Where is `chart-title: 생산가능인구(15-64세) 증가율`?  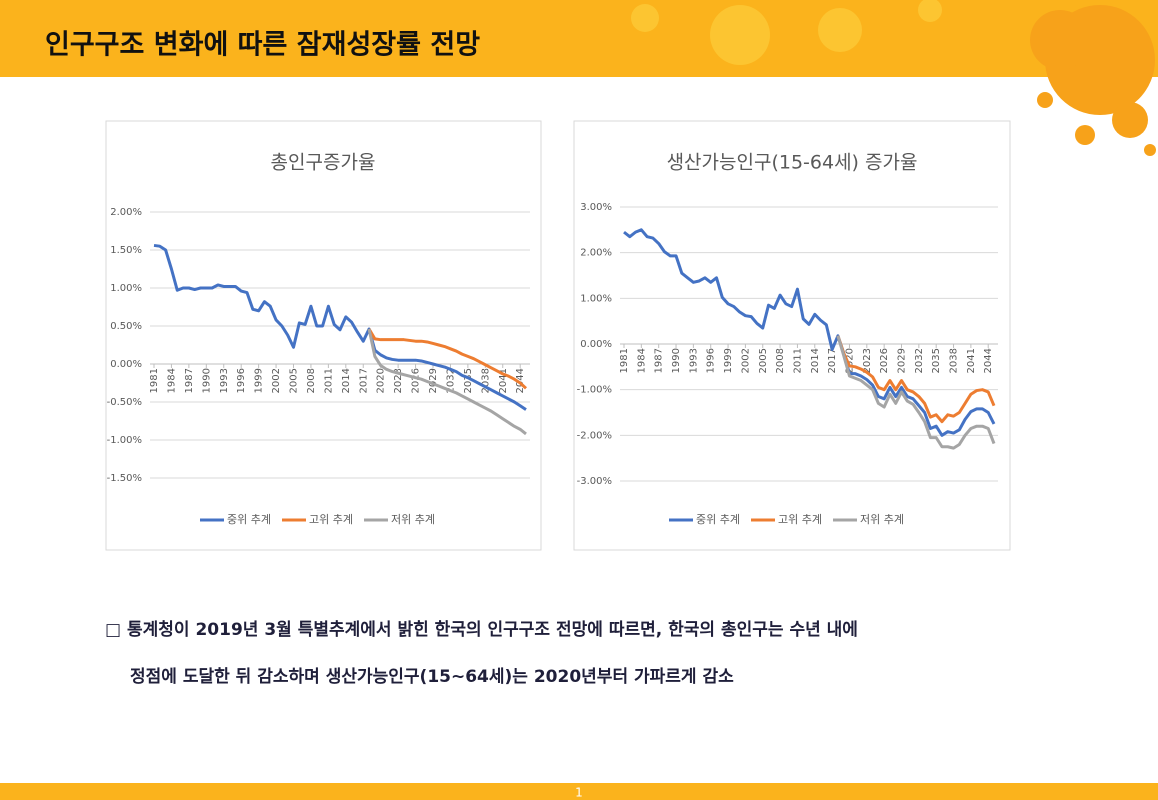 chart-title: 생산가능인구(15-64세) 증가율 is located at coordinates (792, 163).